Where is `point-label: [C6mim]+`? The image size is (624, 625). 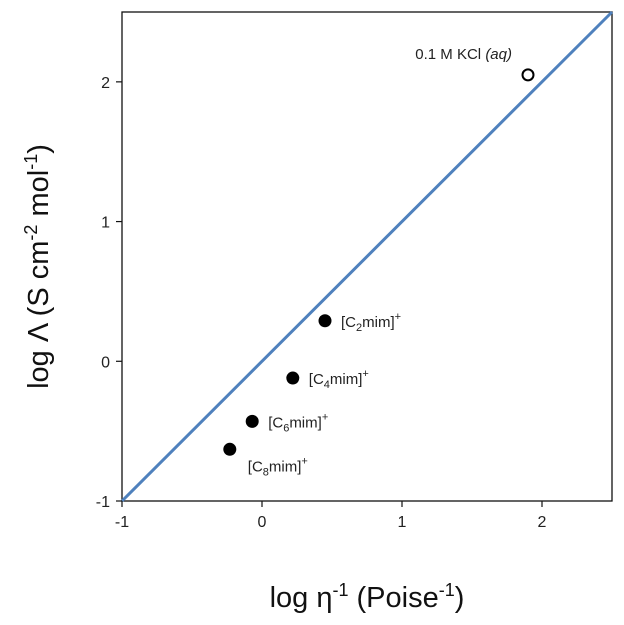 point-label: [C6mim]+ is located at coordinates (298, 422).